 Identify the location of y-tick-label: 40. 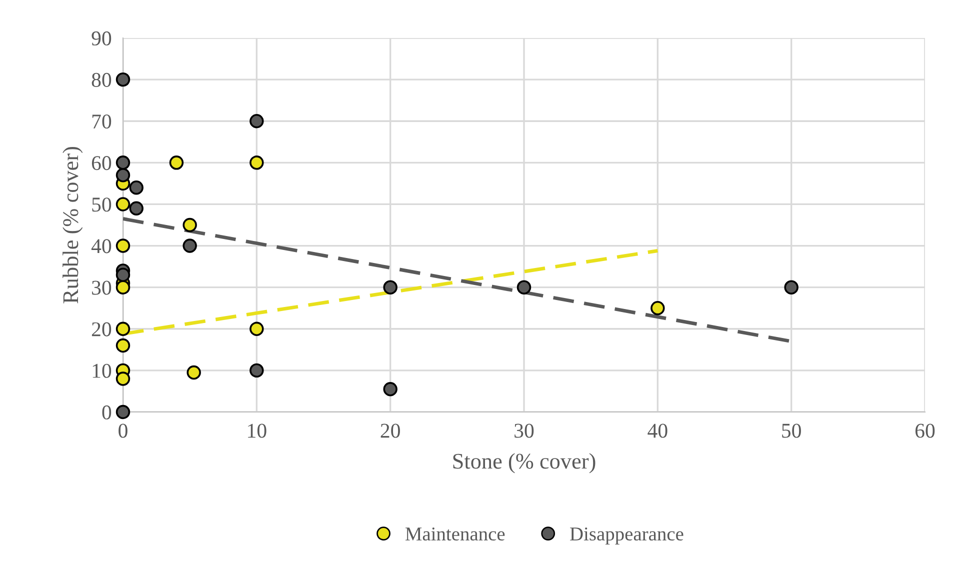
(101, 246).